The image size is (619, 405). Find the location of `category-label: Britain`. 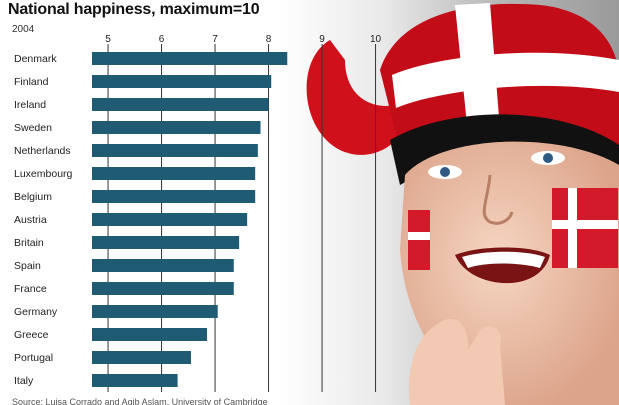

category-label: Britain is located at coordinates (29, 243).